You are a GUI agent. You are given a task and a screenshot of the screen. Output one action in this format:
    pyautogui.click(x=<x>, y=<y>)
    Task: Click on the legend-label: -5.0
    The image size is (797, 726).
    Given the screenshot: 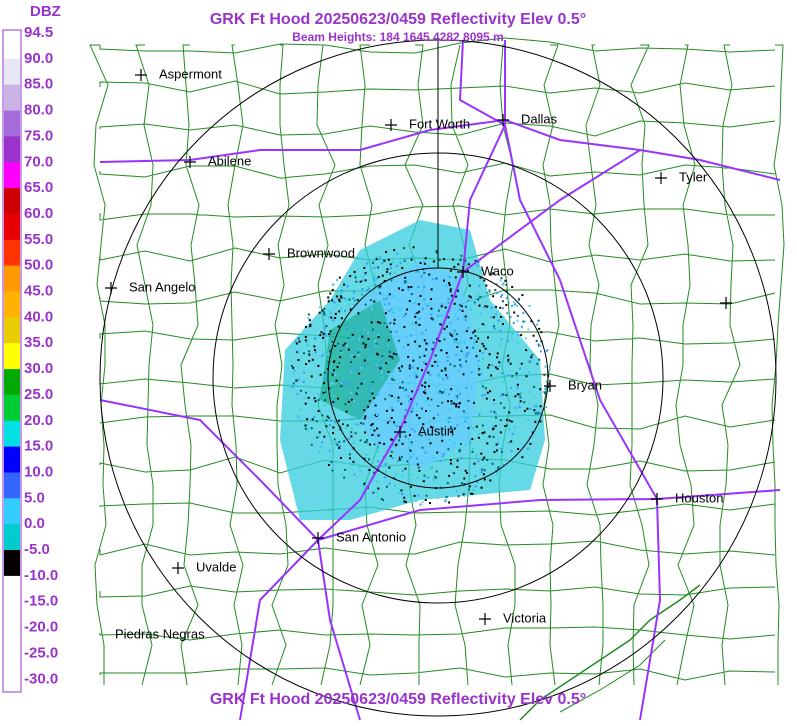 What is the action you would take?
    pyautogui.click(x=37, y=549)
    